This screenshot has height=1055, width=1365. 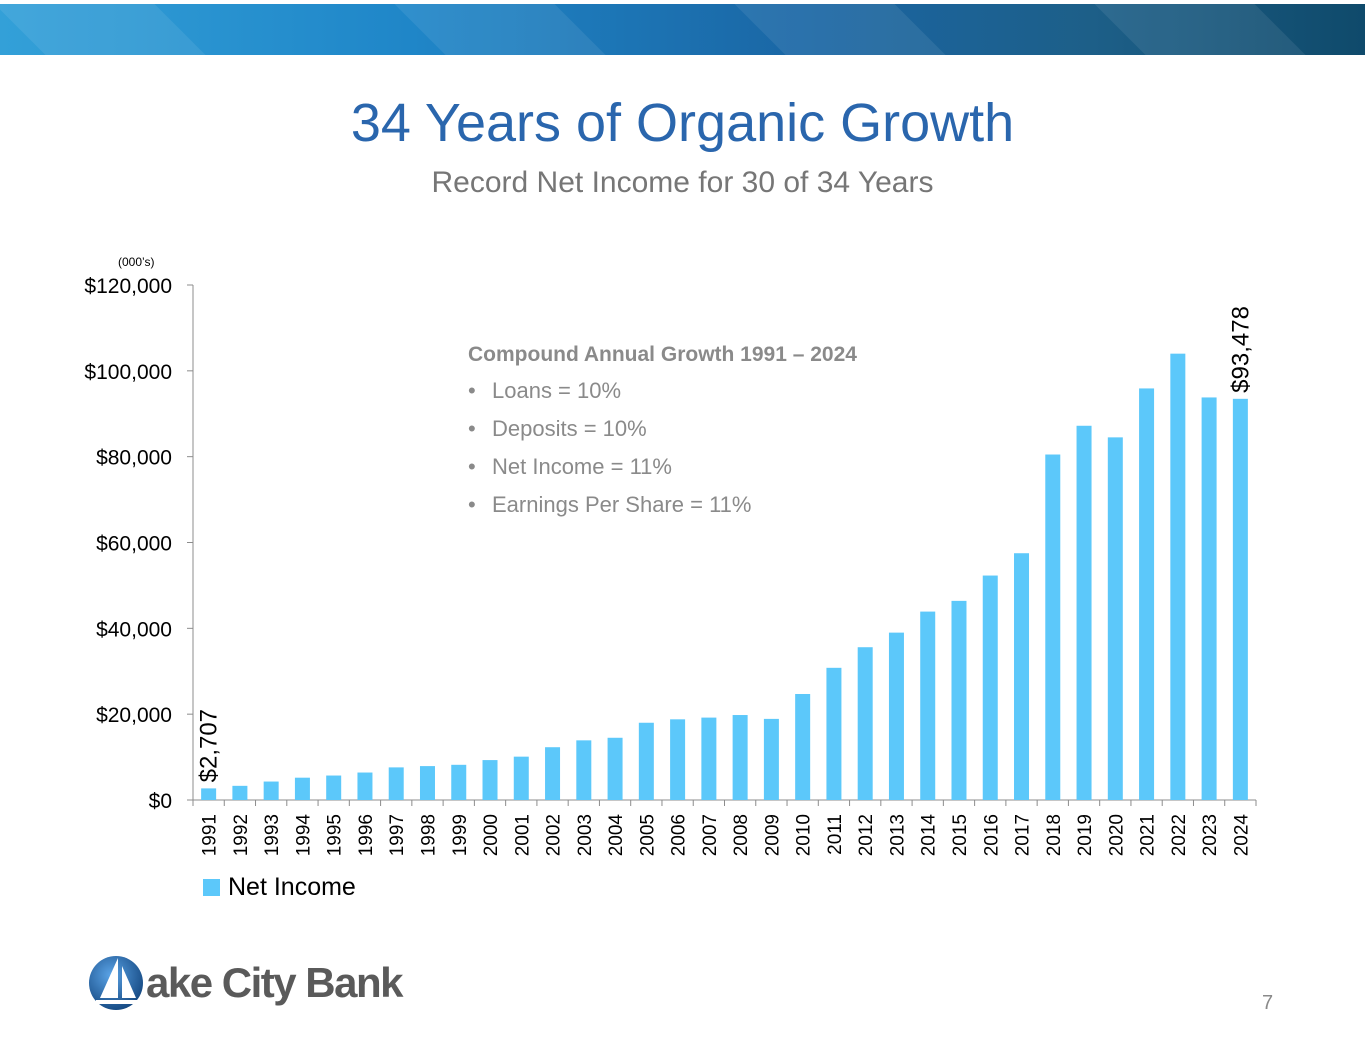 I want to click on callout-item-text: Deposits = 10%, so click(x=569, y=428).